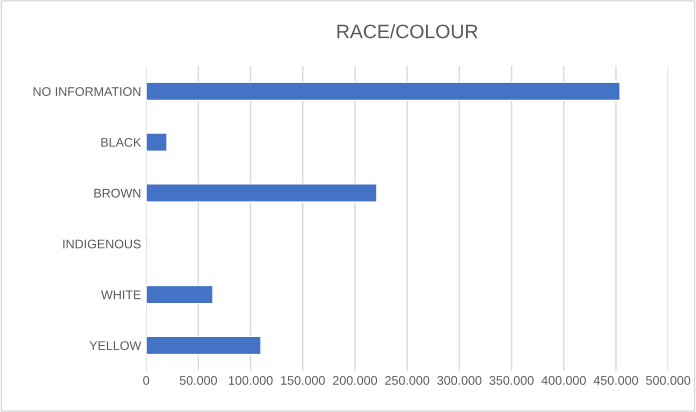 The width and height of the screenshot is (696, 412). I want to click on x-tick-label: 200.000, so click(355, 380).